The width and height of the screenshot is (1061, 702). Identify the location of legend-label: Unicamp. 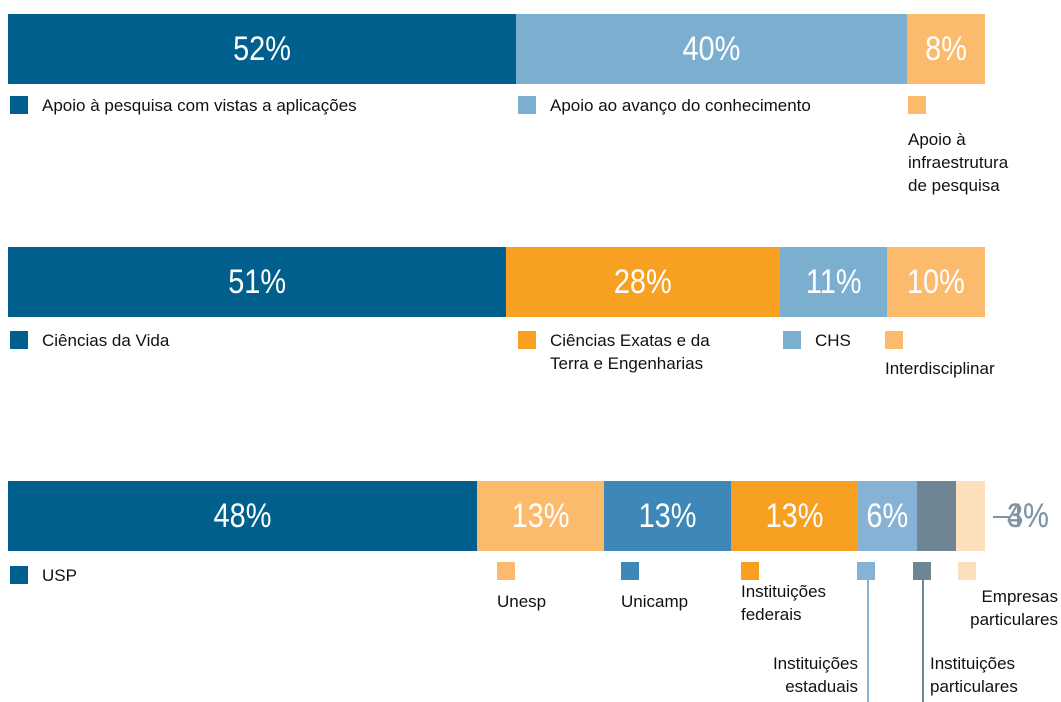
(655, 601).